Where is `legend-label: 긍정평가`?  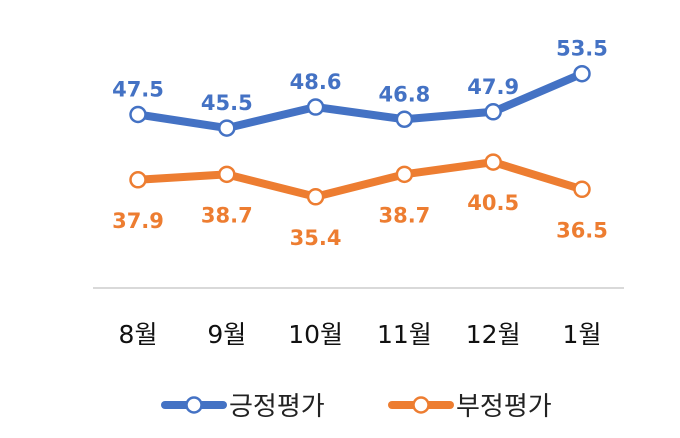 legend-label: 긍정평가 is located at coordinates (277, 407).